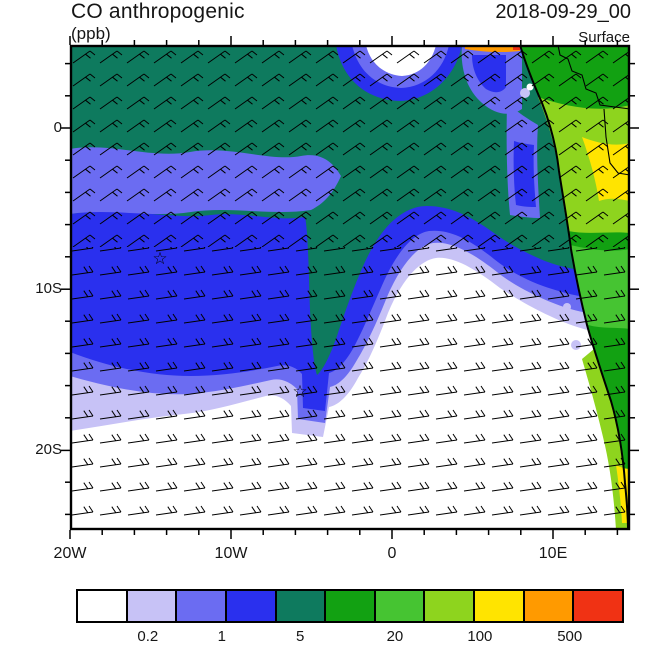  Describe the element at coordinates (221, 636) in the screenshot. I see `colorbar-label: 1` at that location.